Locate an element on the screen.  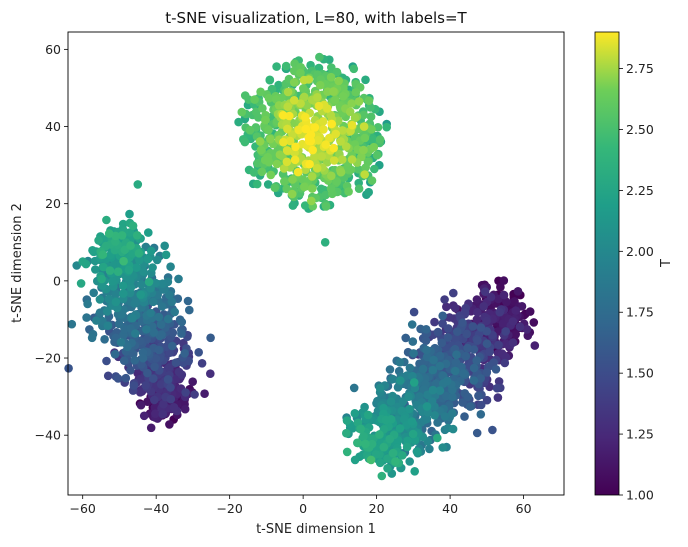
colorbar is located at coordinates (607, 263).